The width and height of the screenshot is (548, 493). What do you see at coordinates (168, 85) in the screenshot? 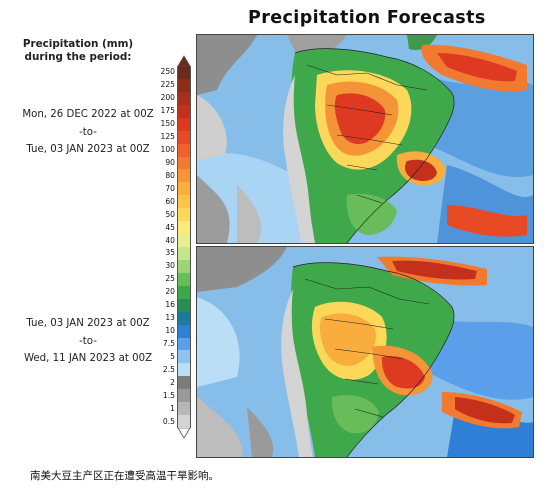
I see `colorbar-tick-label: 225` at bounding box center [168, 85].